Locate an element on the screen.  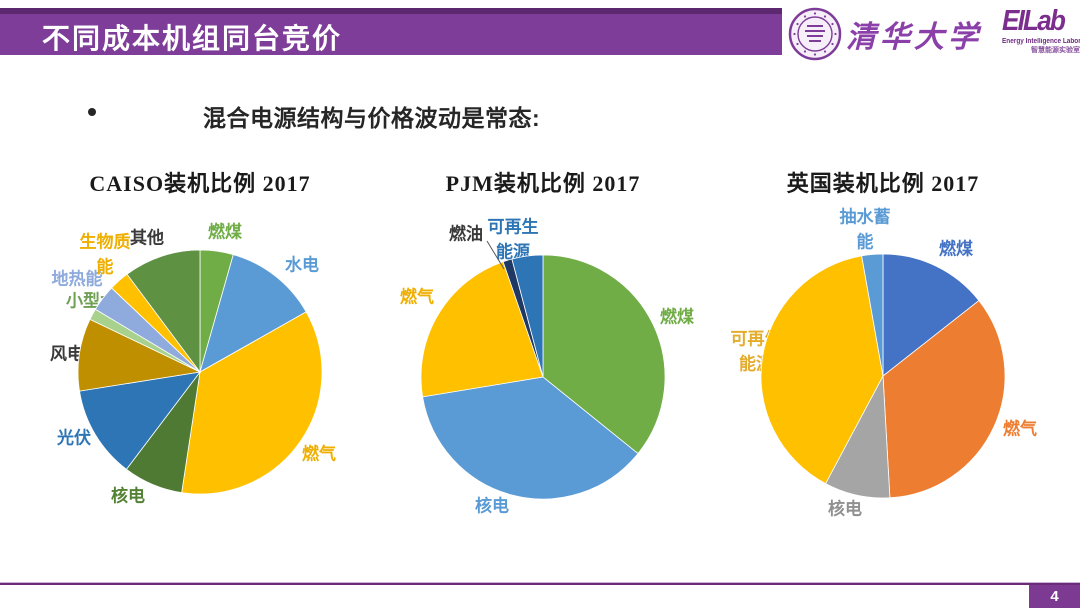
pie-svg-pjm is located at coordinates (543, 370).